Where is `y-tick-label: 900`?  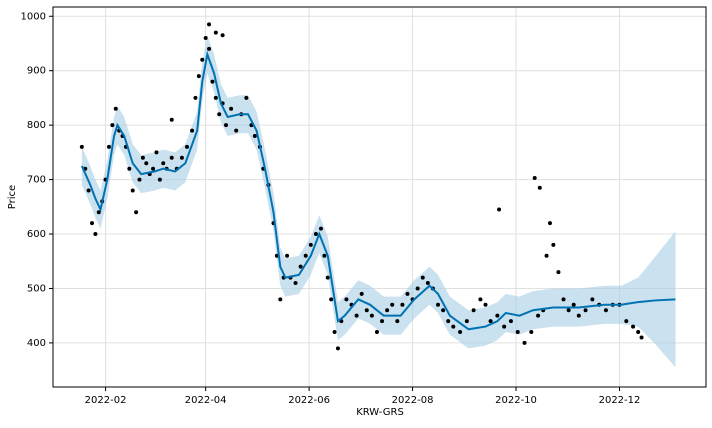
y-tick-label: 900 is located at coordinates (36, 71).